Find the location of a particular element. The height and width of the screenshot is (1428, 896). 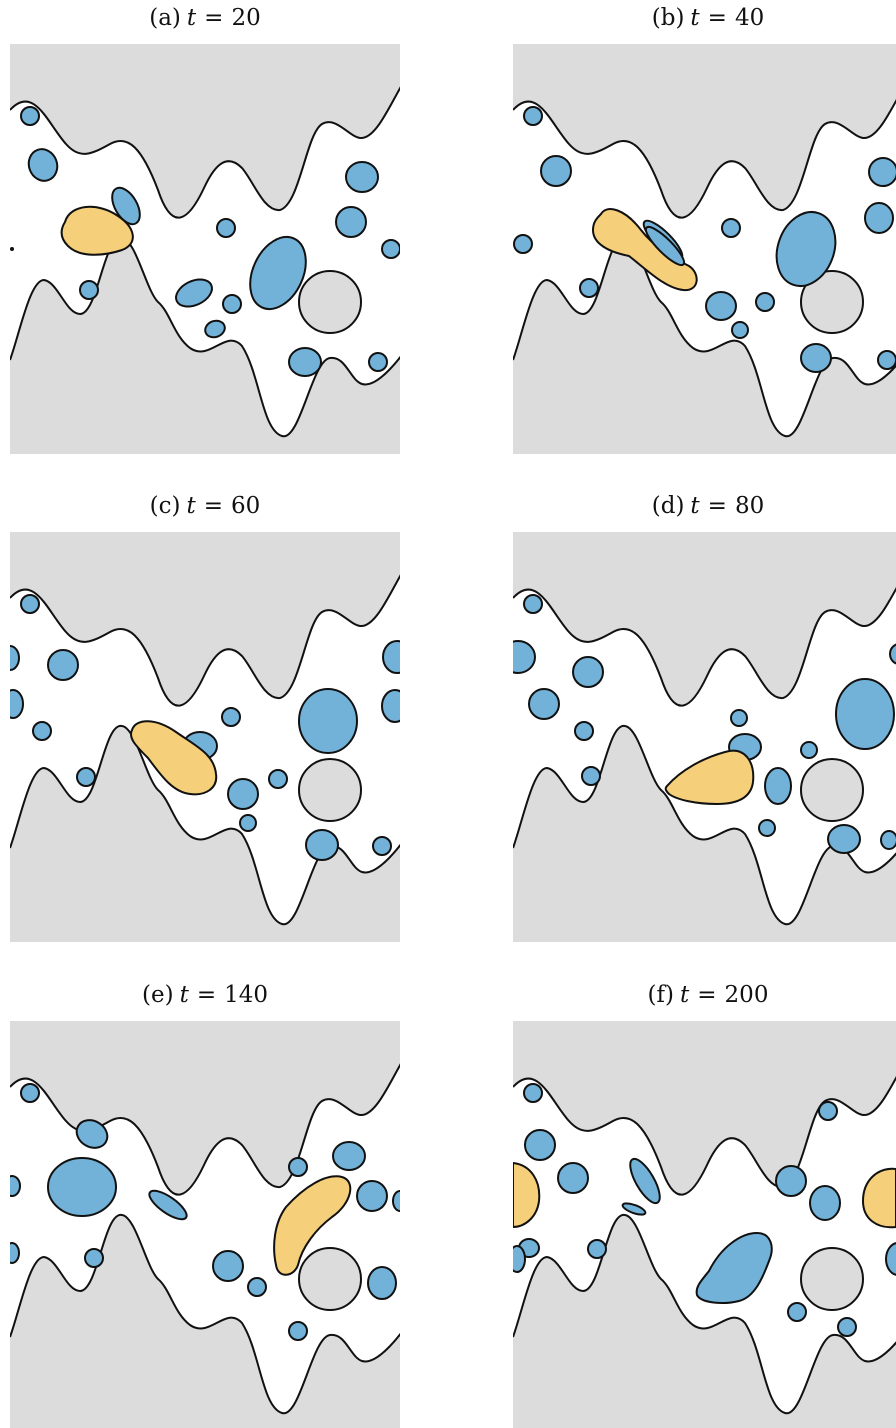

panel-a-simulation is located at coordinates (205, 249).